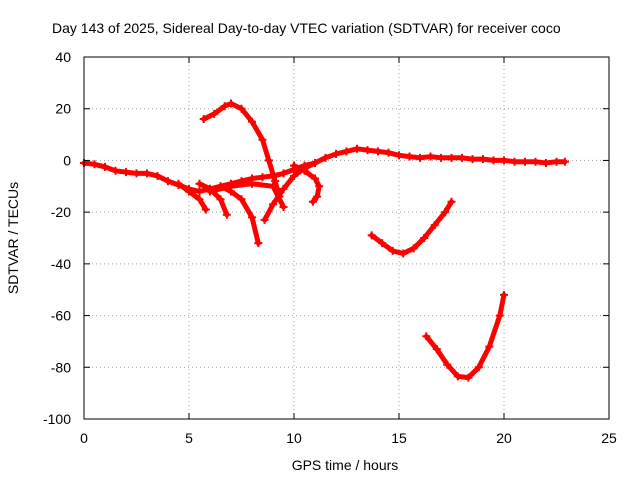 This screenshot has height=480, width=640. Describe the element at coordinates (61, 367) in the screenshot. I see `y-tick-label: -80` at that location.